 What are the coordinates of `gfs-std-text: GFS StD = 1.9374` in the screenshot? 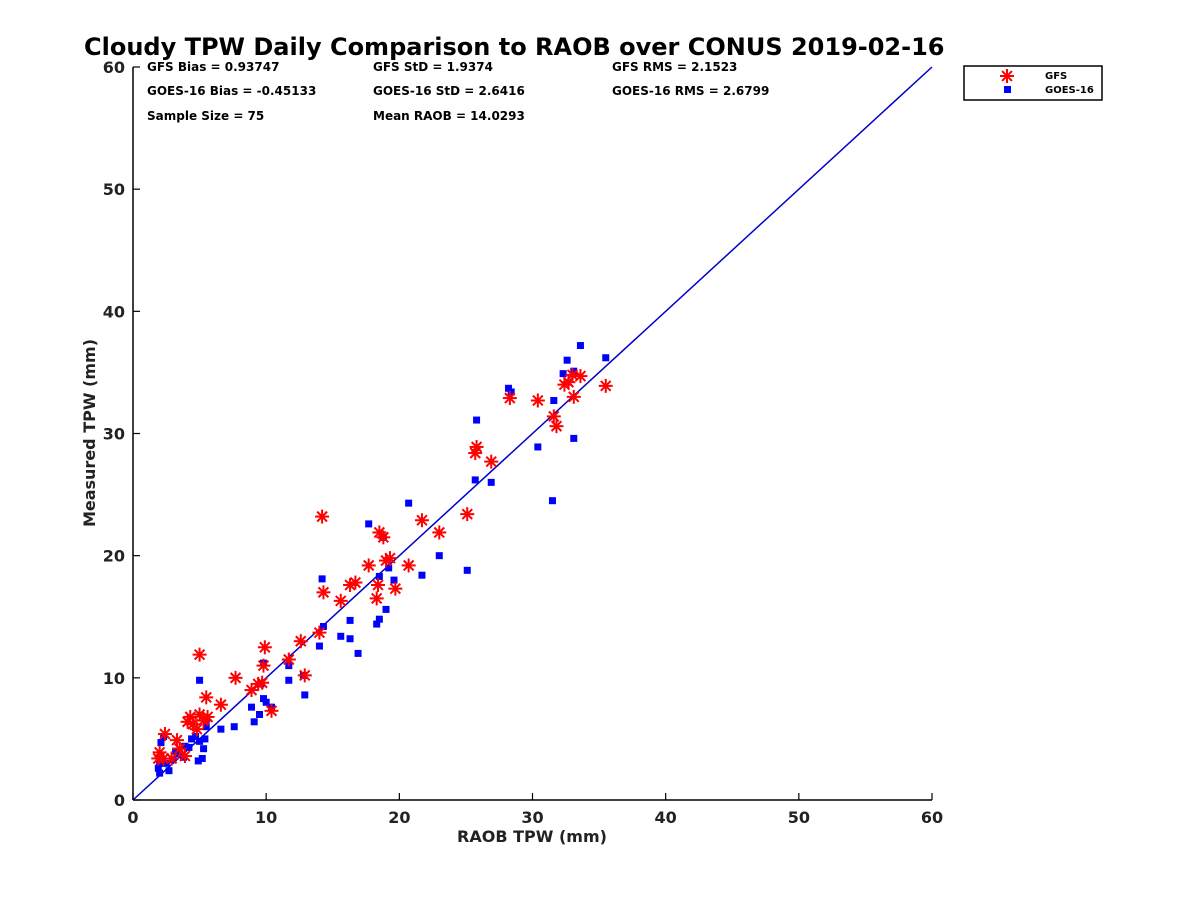 It's located at (433, 67).